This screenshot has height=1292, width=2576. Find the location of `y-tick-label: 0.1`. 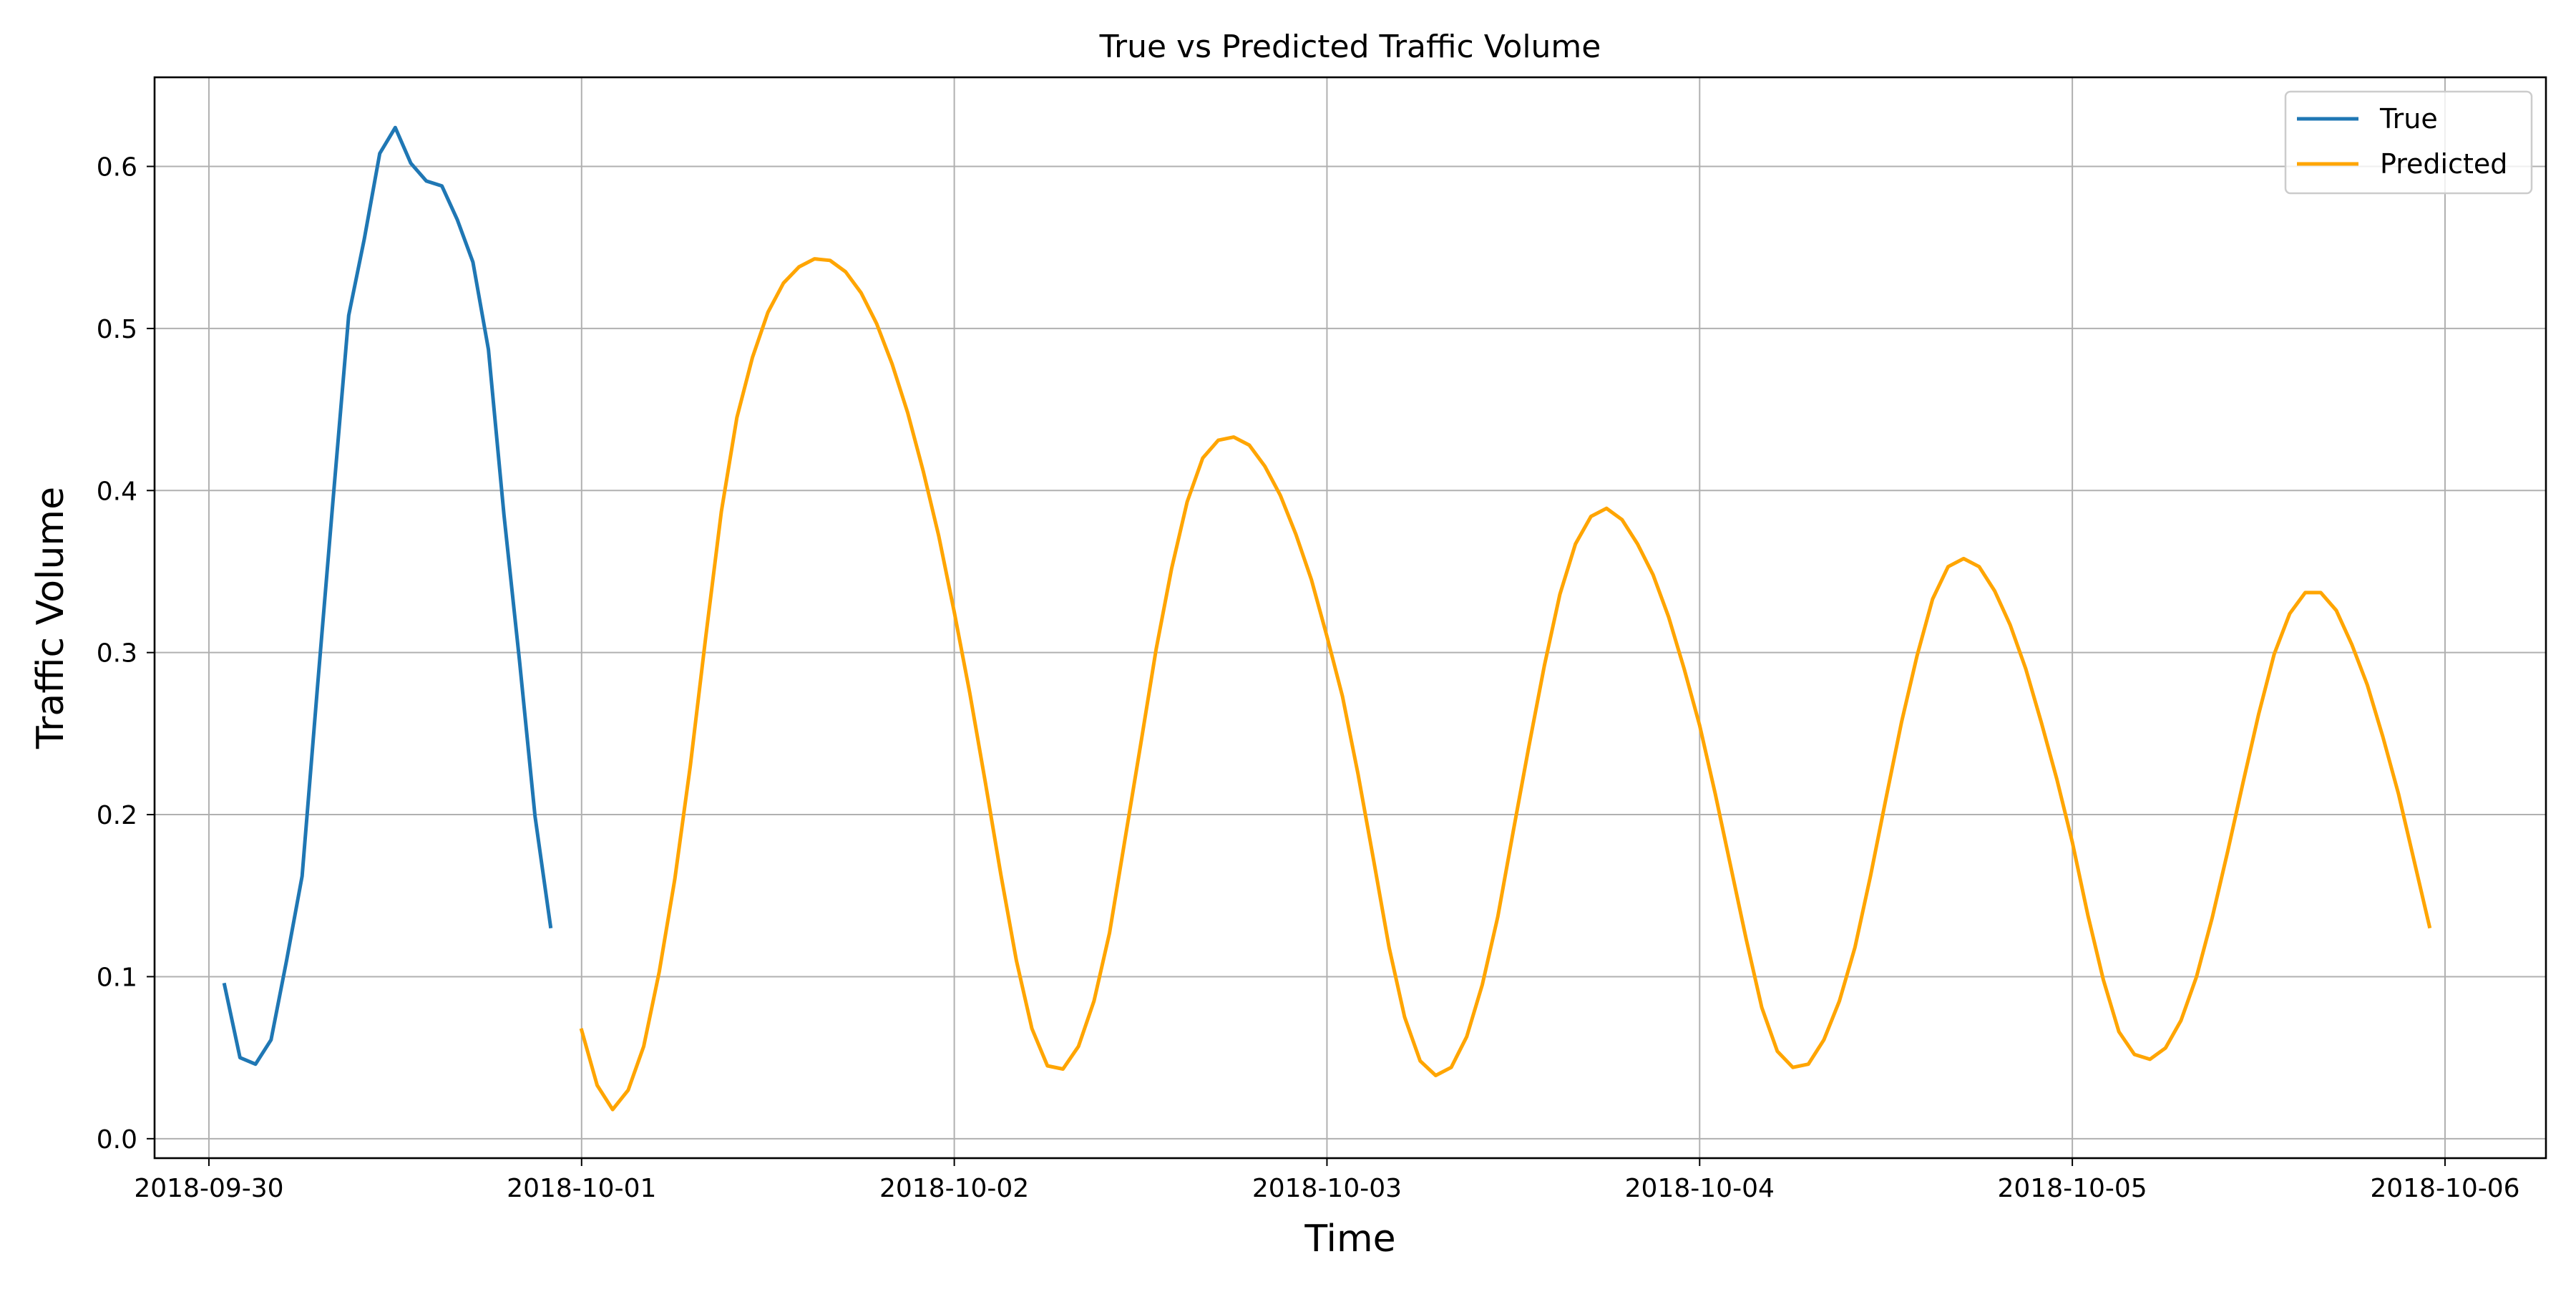

y-tick-label: 0.1 is located at coordinates (117, 977).